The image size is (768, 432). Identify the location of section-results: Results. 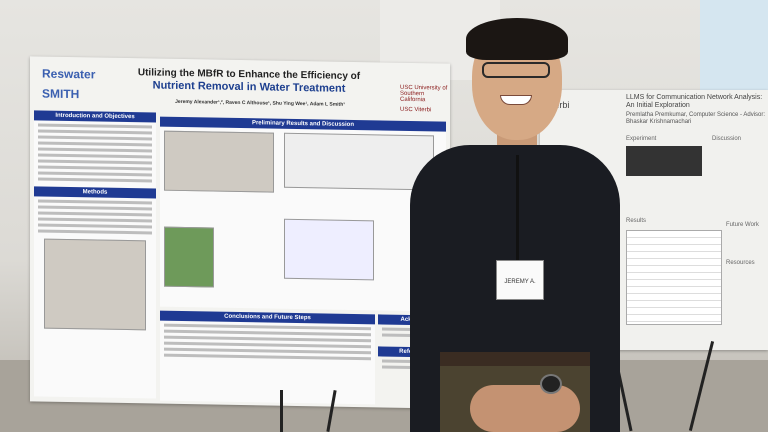
(636, 221).